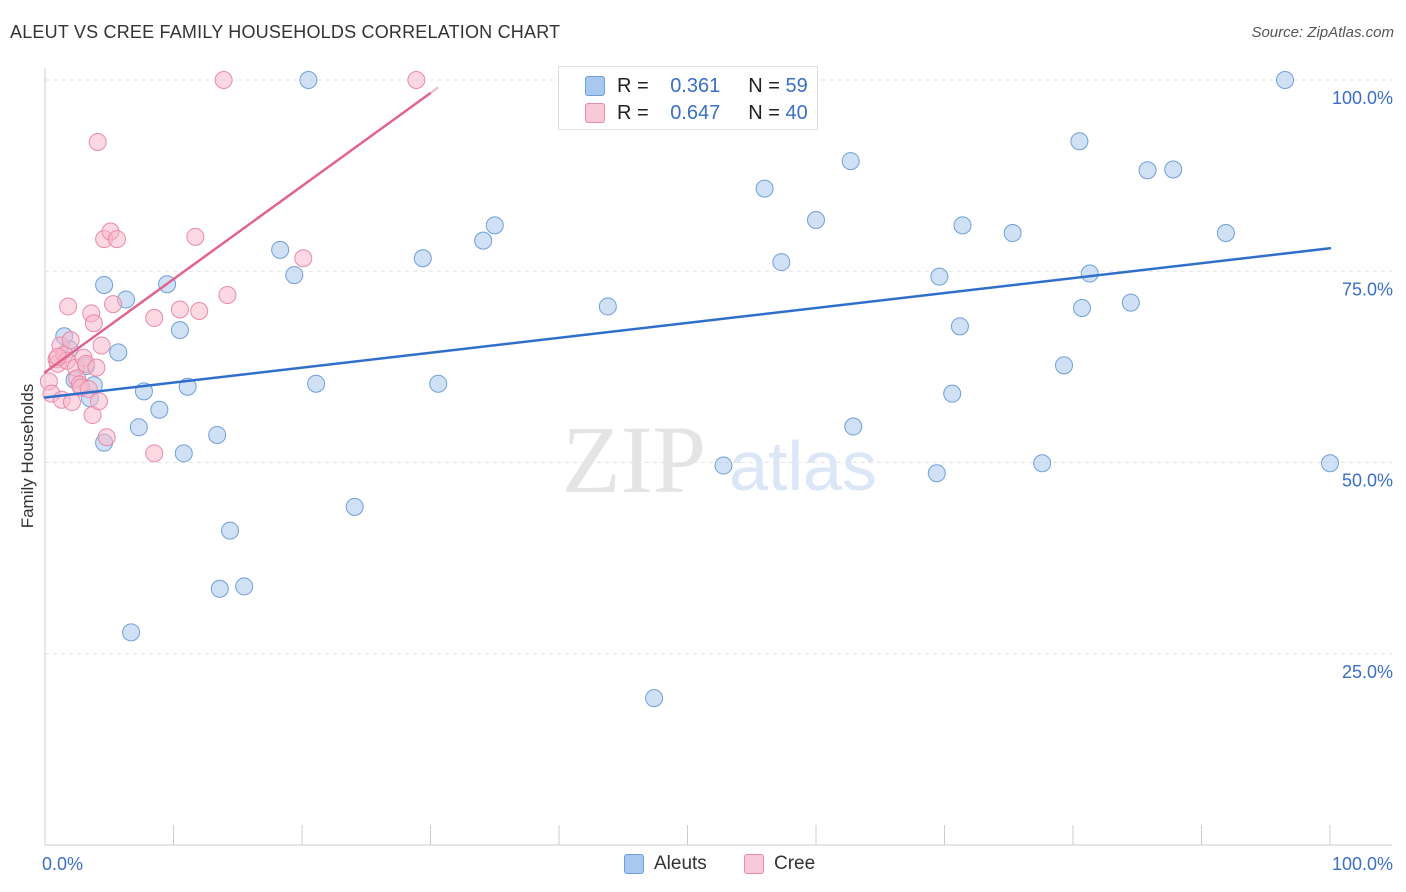 This screenshot has width=1406, height=892. I want to click on aleuts-swatch, so click(595, 86).